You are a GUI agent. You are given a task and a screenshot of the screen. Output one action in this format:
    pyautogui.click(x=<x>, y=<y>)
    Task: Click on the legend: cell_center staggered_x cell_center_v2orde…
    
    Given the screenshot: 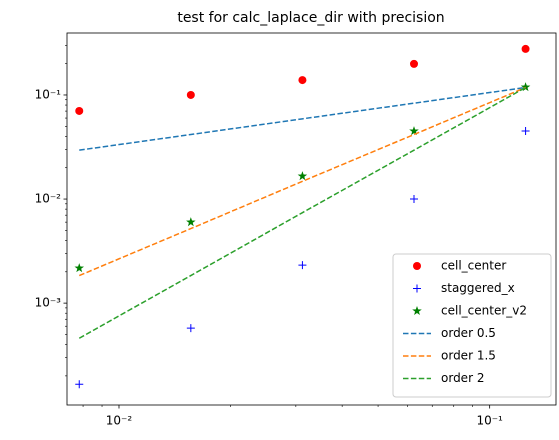 What is the action you would take?
    pyautogui.click(x=472, y=325)
    